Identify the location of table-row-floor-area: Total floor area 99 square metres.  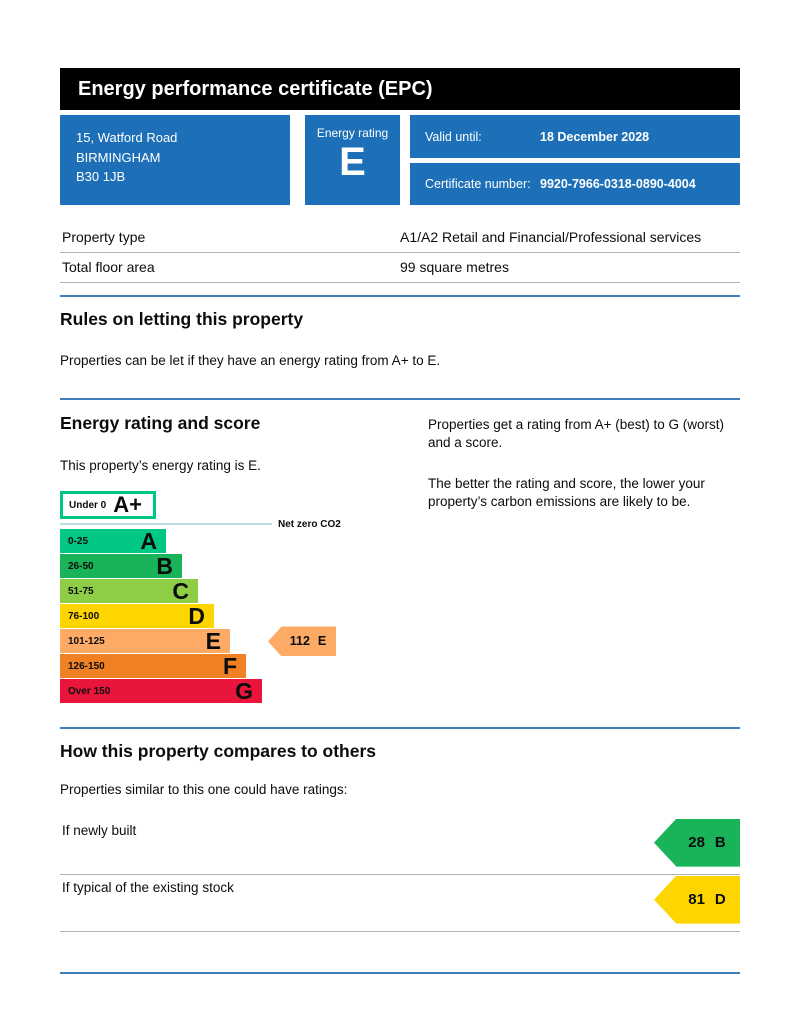
(400, 268).